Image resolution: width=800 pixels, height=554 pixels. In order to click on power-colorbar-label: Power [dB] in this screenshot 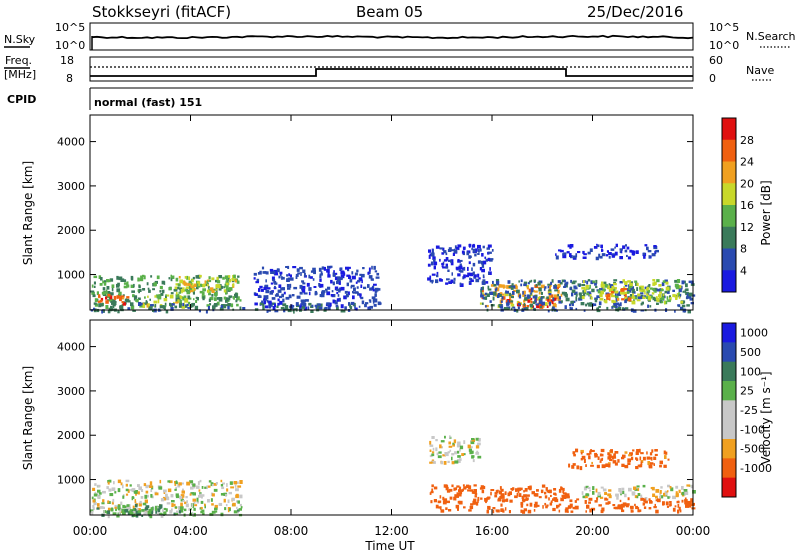, I will do `click(766, 212)`.